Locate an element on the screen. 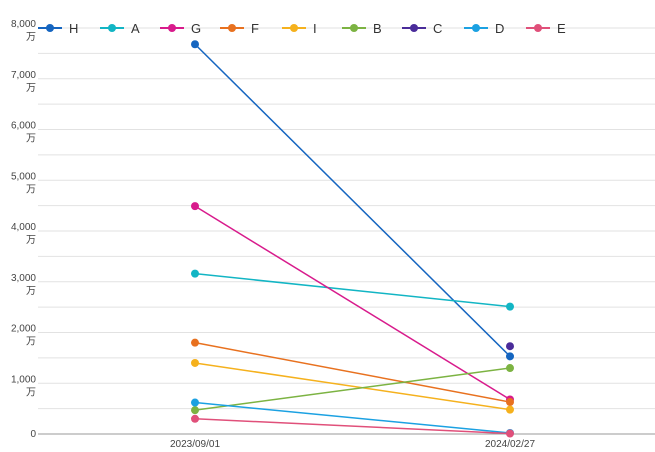 The height and width of the screenshot is (452, 655). legend-label: G is located at coordinates (196, 28).